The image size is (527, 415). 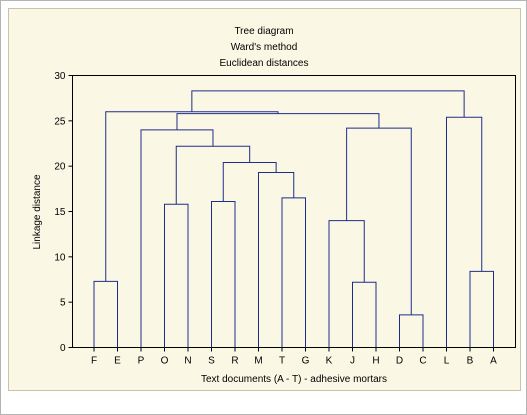 I want to click on leaf-label-b: B, so click(x=470, y=361).